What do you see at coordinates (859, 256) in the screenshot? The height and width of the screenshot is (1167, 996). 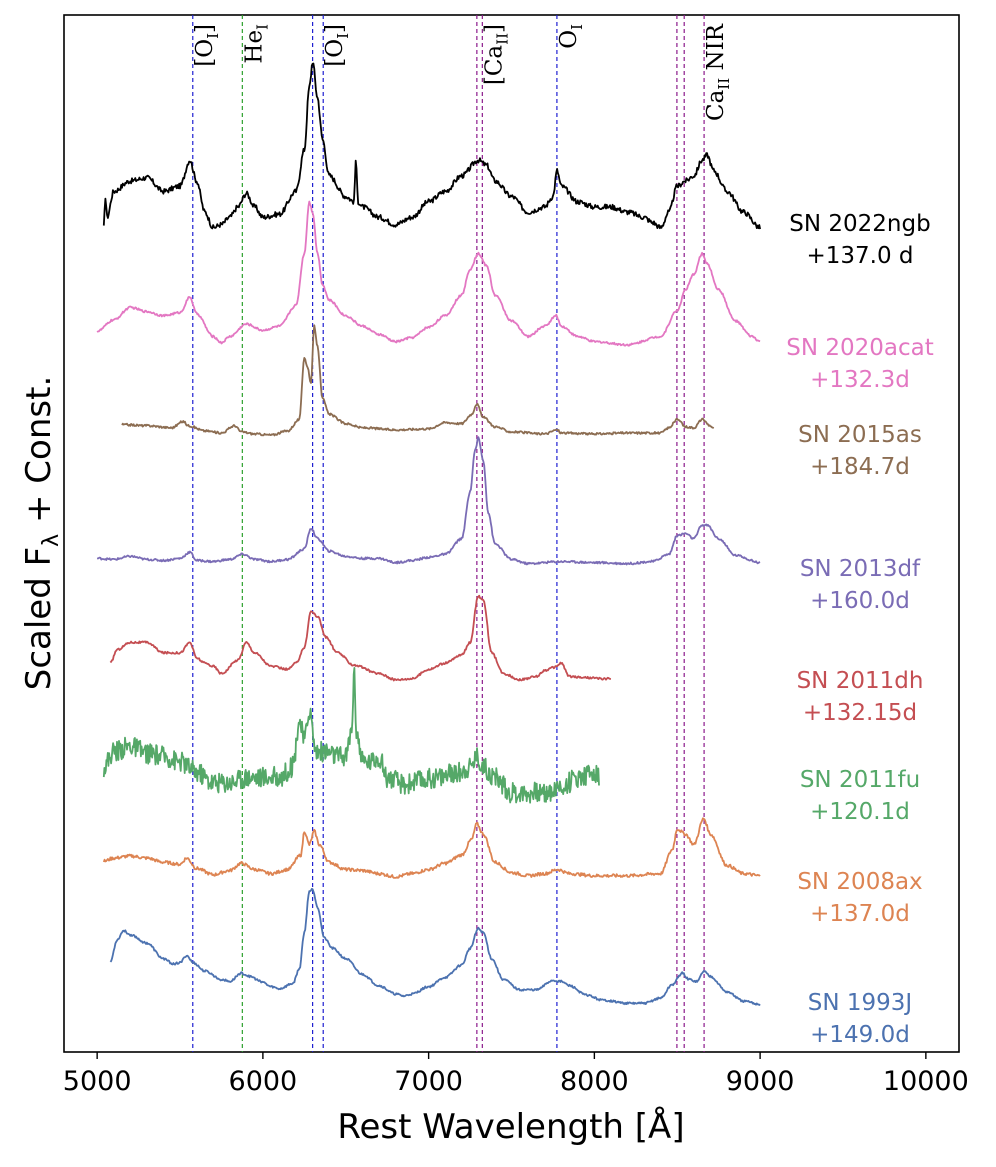 I see `series-phase-label: +137.0 d` at bounding box center [859, 256].